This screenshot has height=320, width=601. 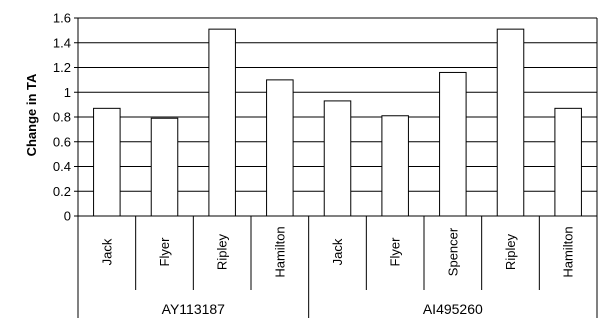 What do you see at coordinates (62, 141) in the screenshot?
I see `y-tick-label: 0.6` at bounding box center [62, 141].